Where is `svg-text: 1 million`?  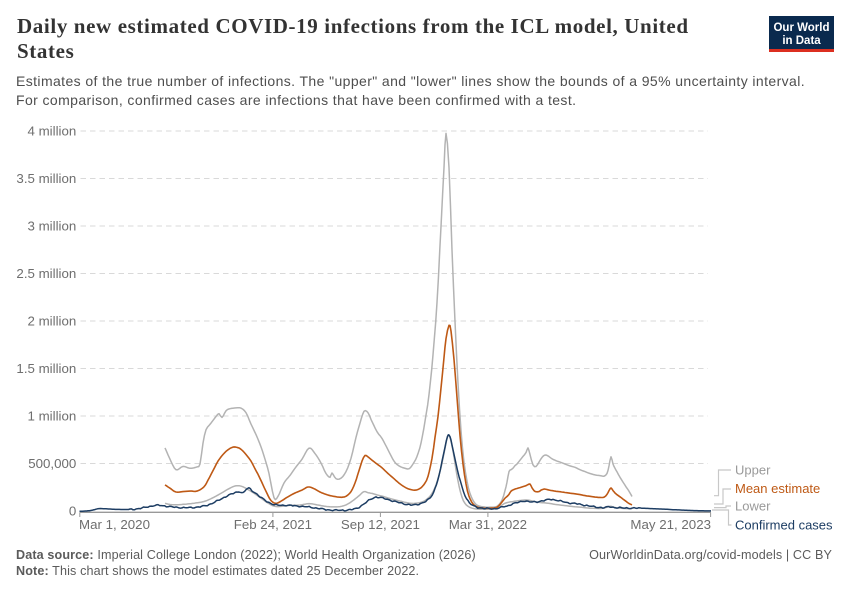 svg-text: 1 million is located at coordinates (52, 416).